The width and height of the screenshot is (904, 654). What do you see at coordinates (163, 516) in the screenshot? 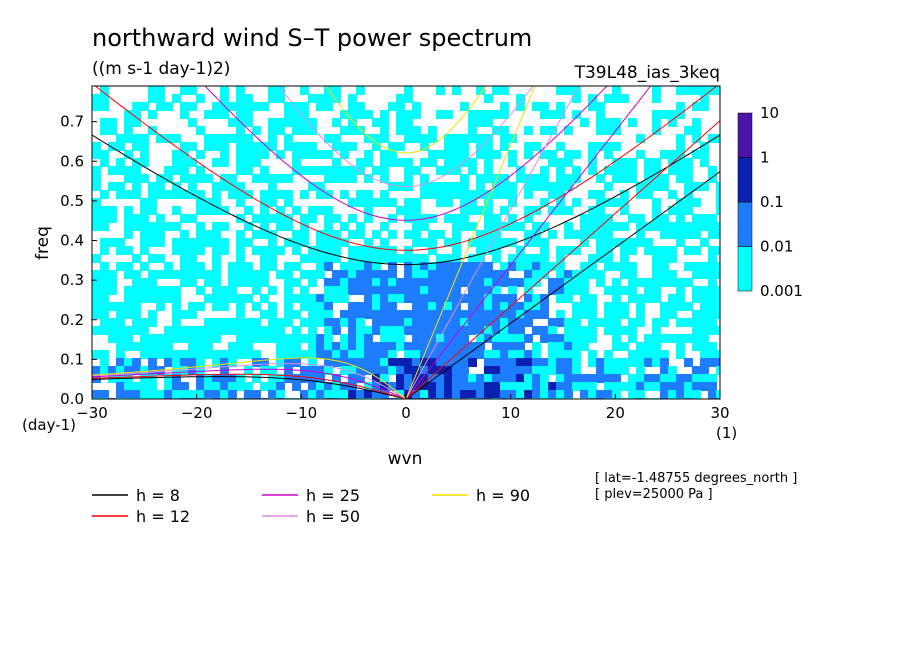
I see `legend-label-h12: h = 12` at bounding box center [163, 516].